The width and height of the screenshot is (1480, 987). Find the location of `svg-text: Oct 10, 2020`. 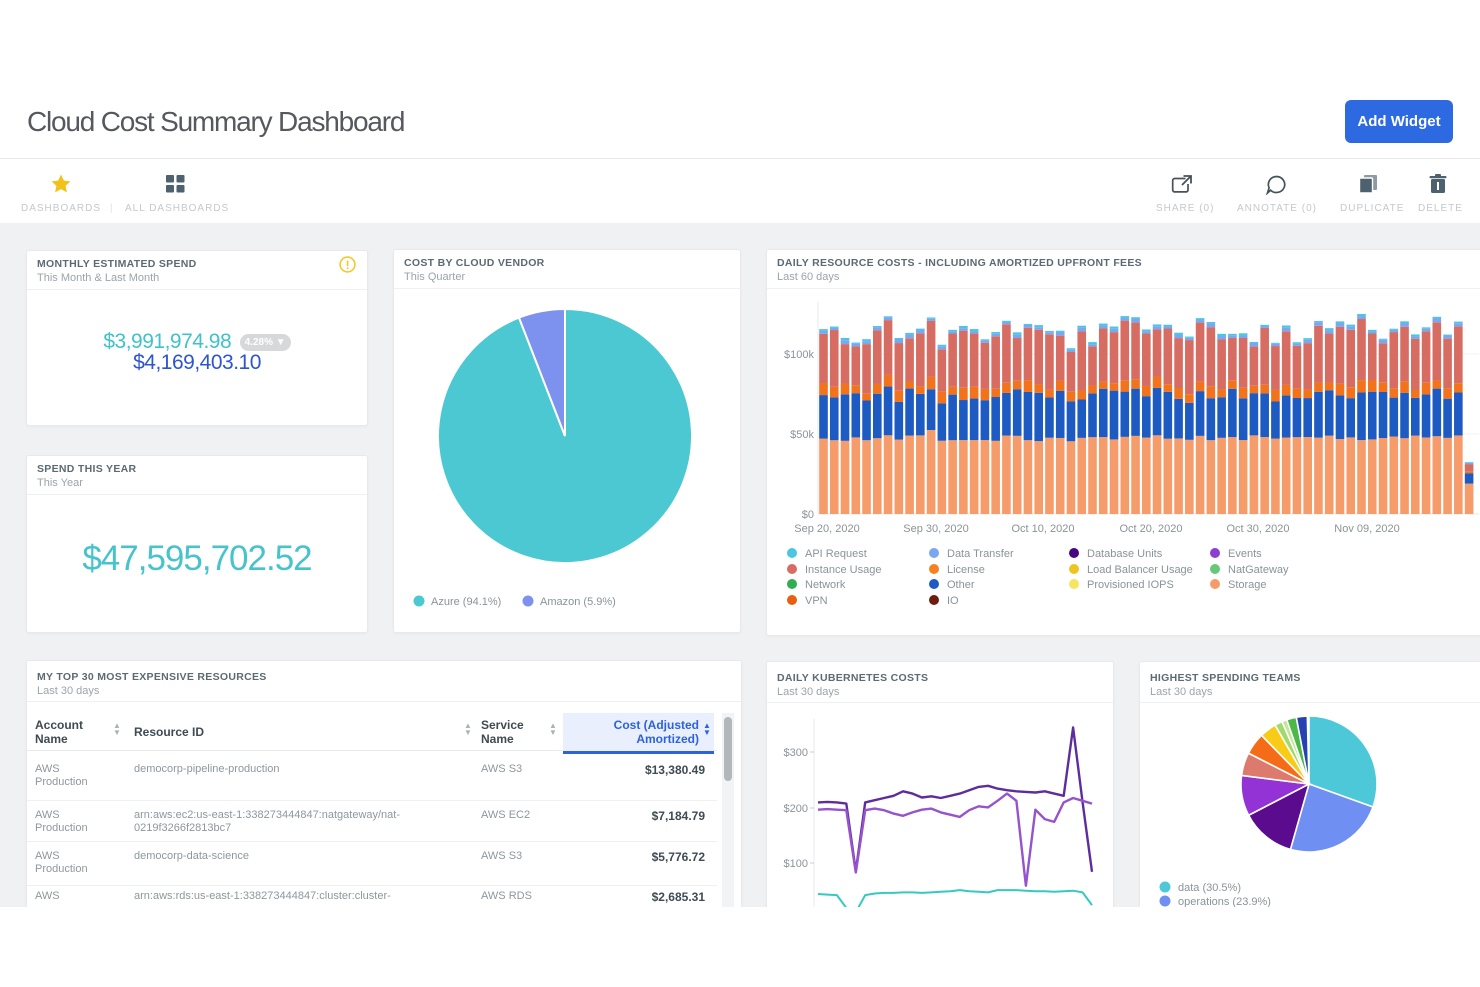

svg-text: Oct 10, 2020 is located at coordinates (1043, 529).